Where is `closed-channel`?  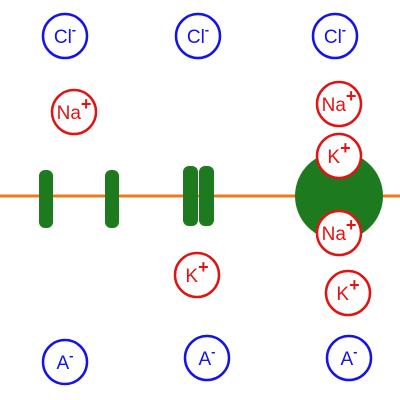 closed-channel is located at coordinates (198, 196).